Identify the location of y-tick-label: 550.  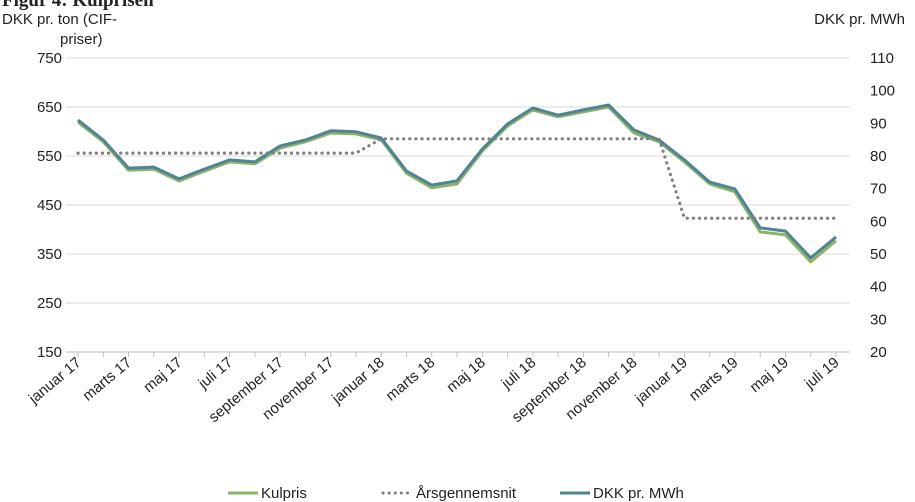
(49, 156).